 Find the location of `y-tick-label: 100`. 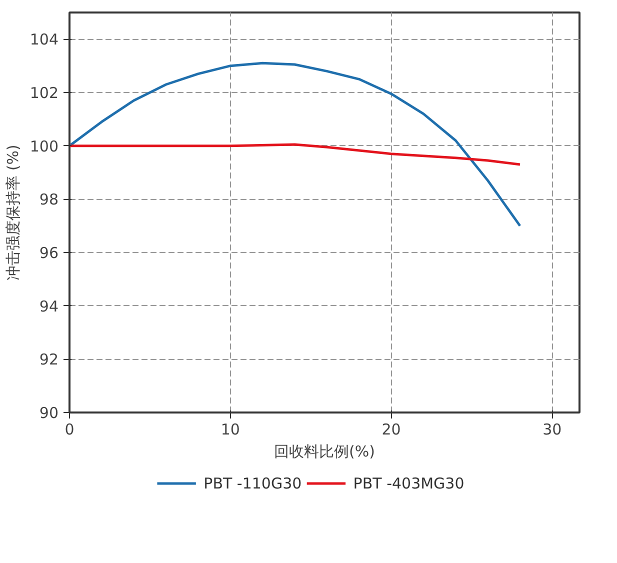

y-tick-label: 100 is located at coordinates (44, 146).